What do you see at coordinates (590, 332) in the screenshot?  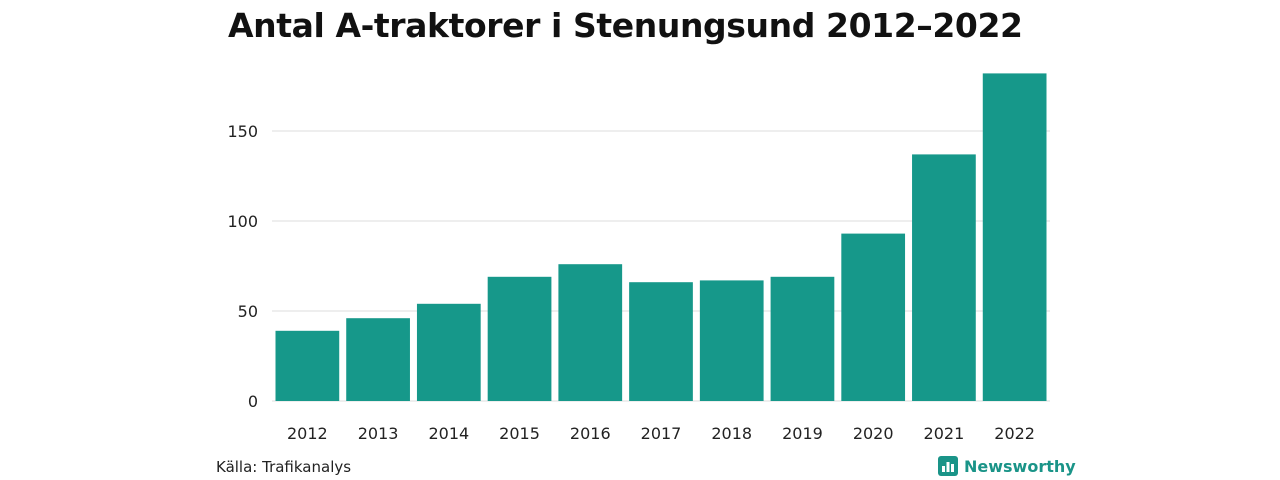 I see `bar-2016` at bounding box center [590, 332].